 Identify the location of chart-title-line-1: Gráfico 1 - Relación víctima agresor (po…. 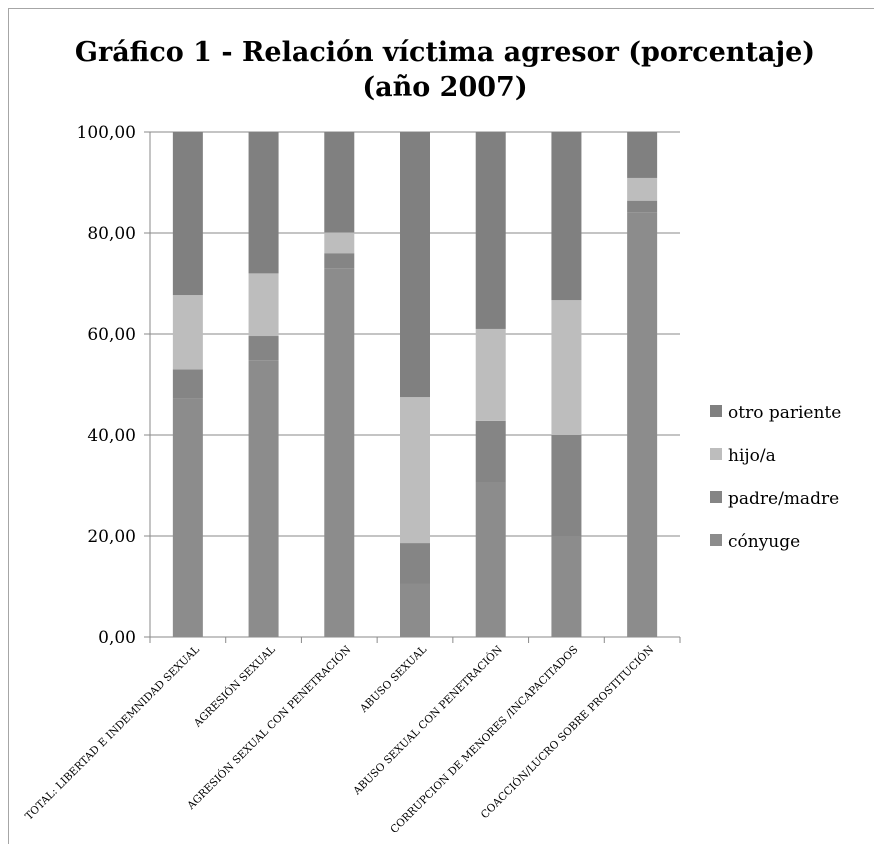
(445, 52).